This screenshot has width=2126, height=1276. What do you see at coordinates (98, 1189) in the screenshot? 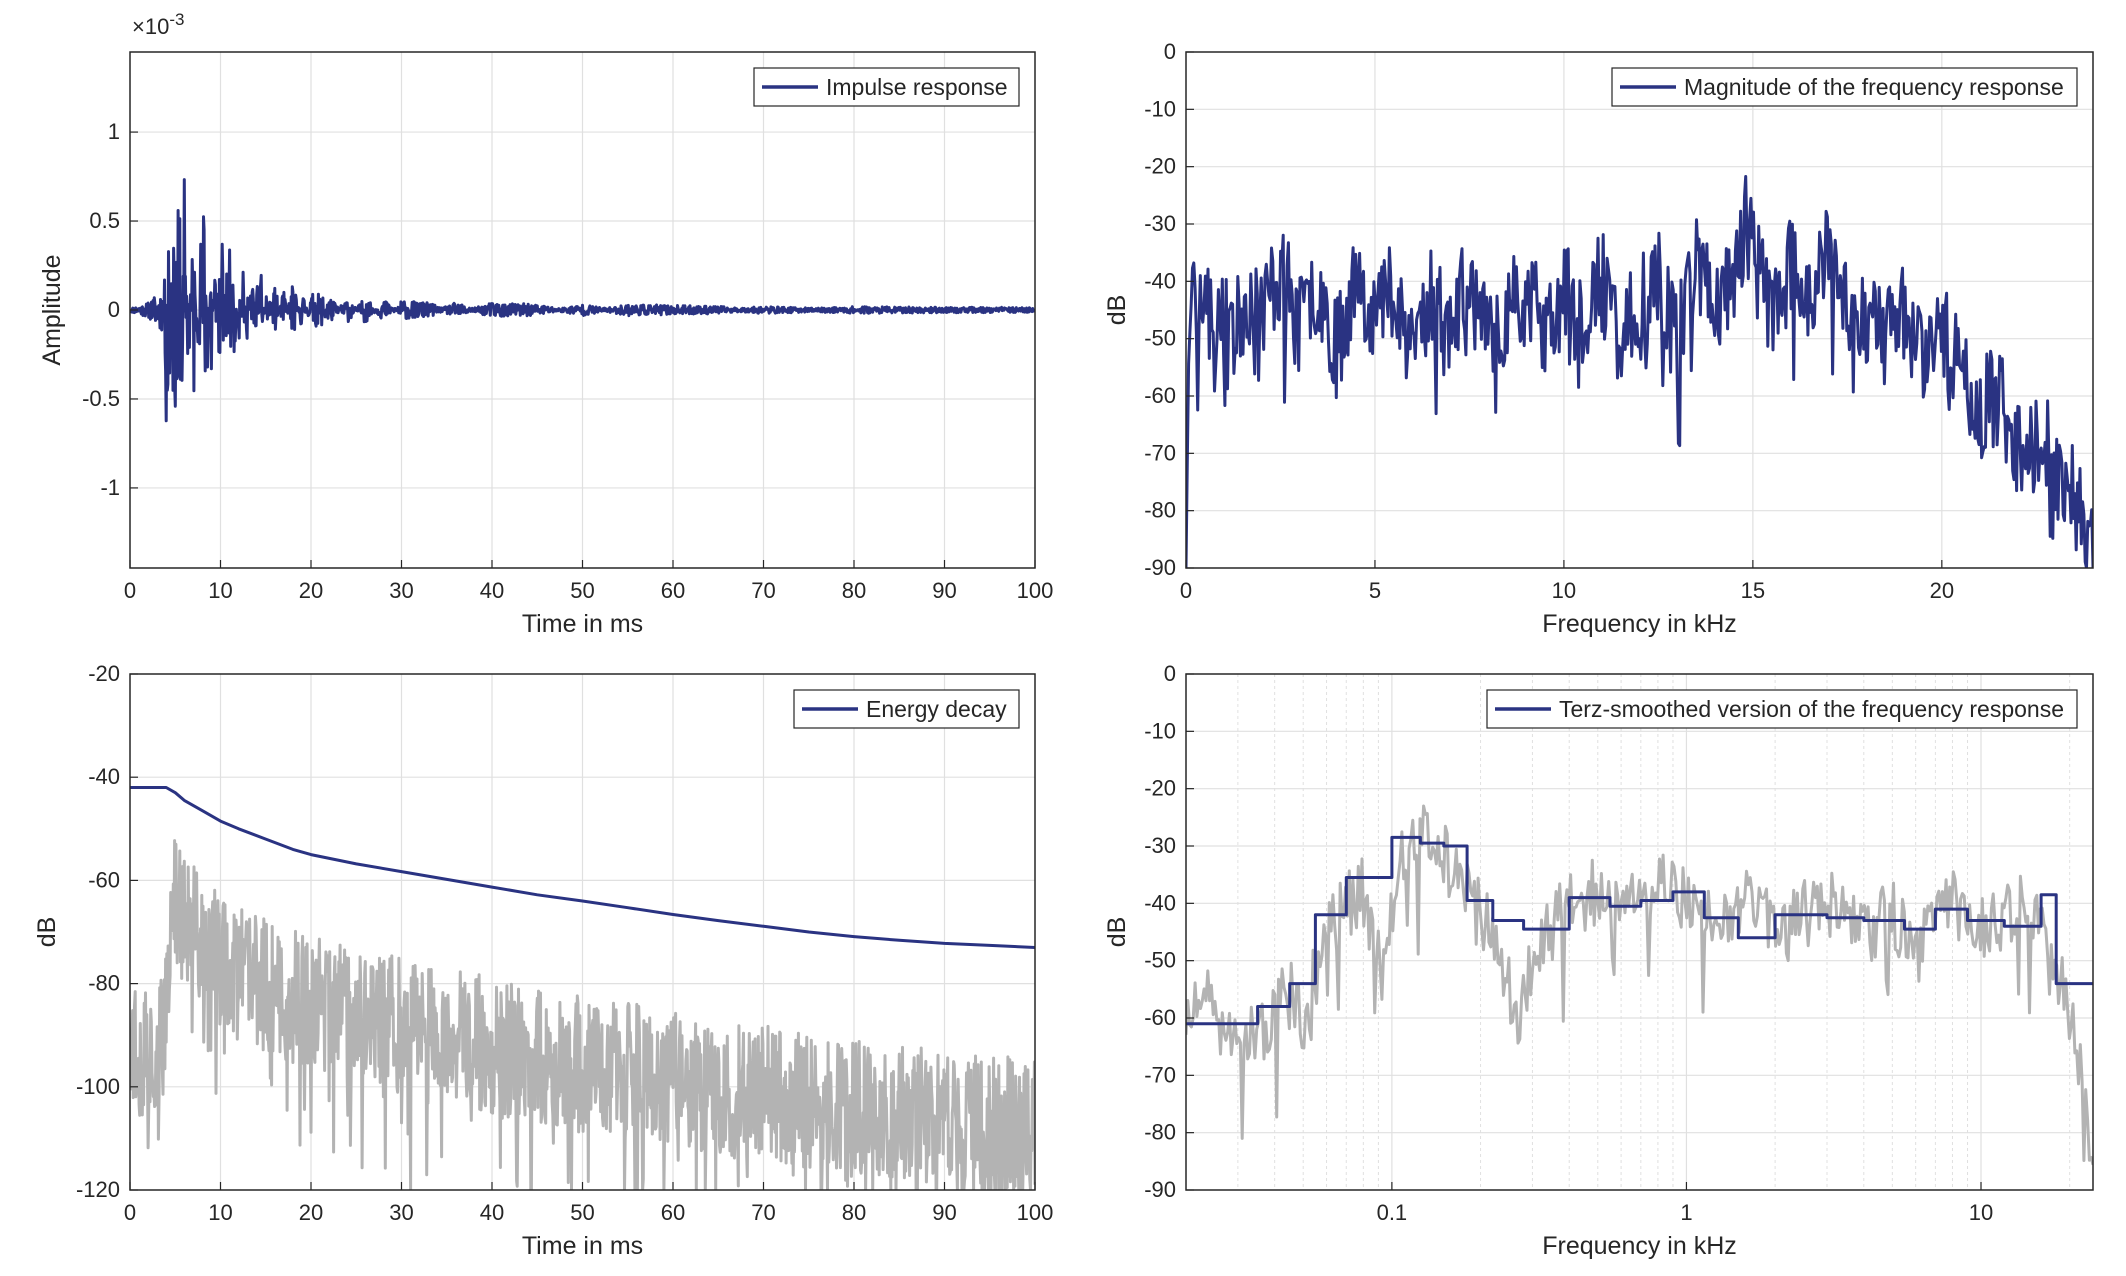
I see `y-tick-label: -120` at bounding box center [98, 1189].